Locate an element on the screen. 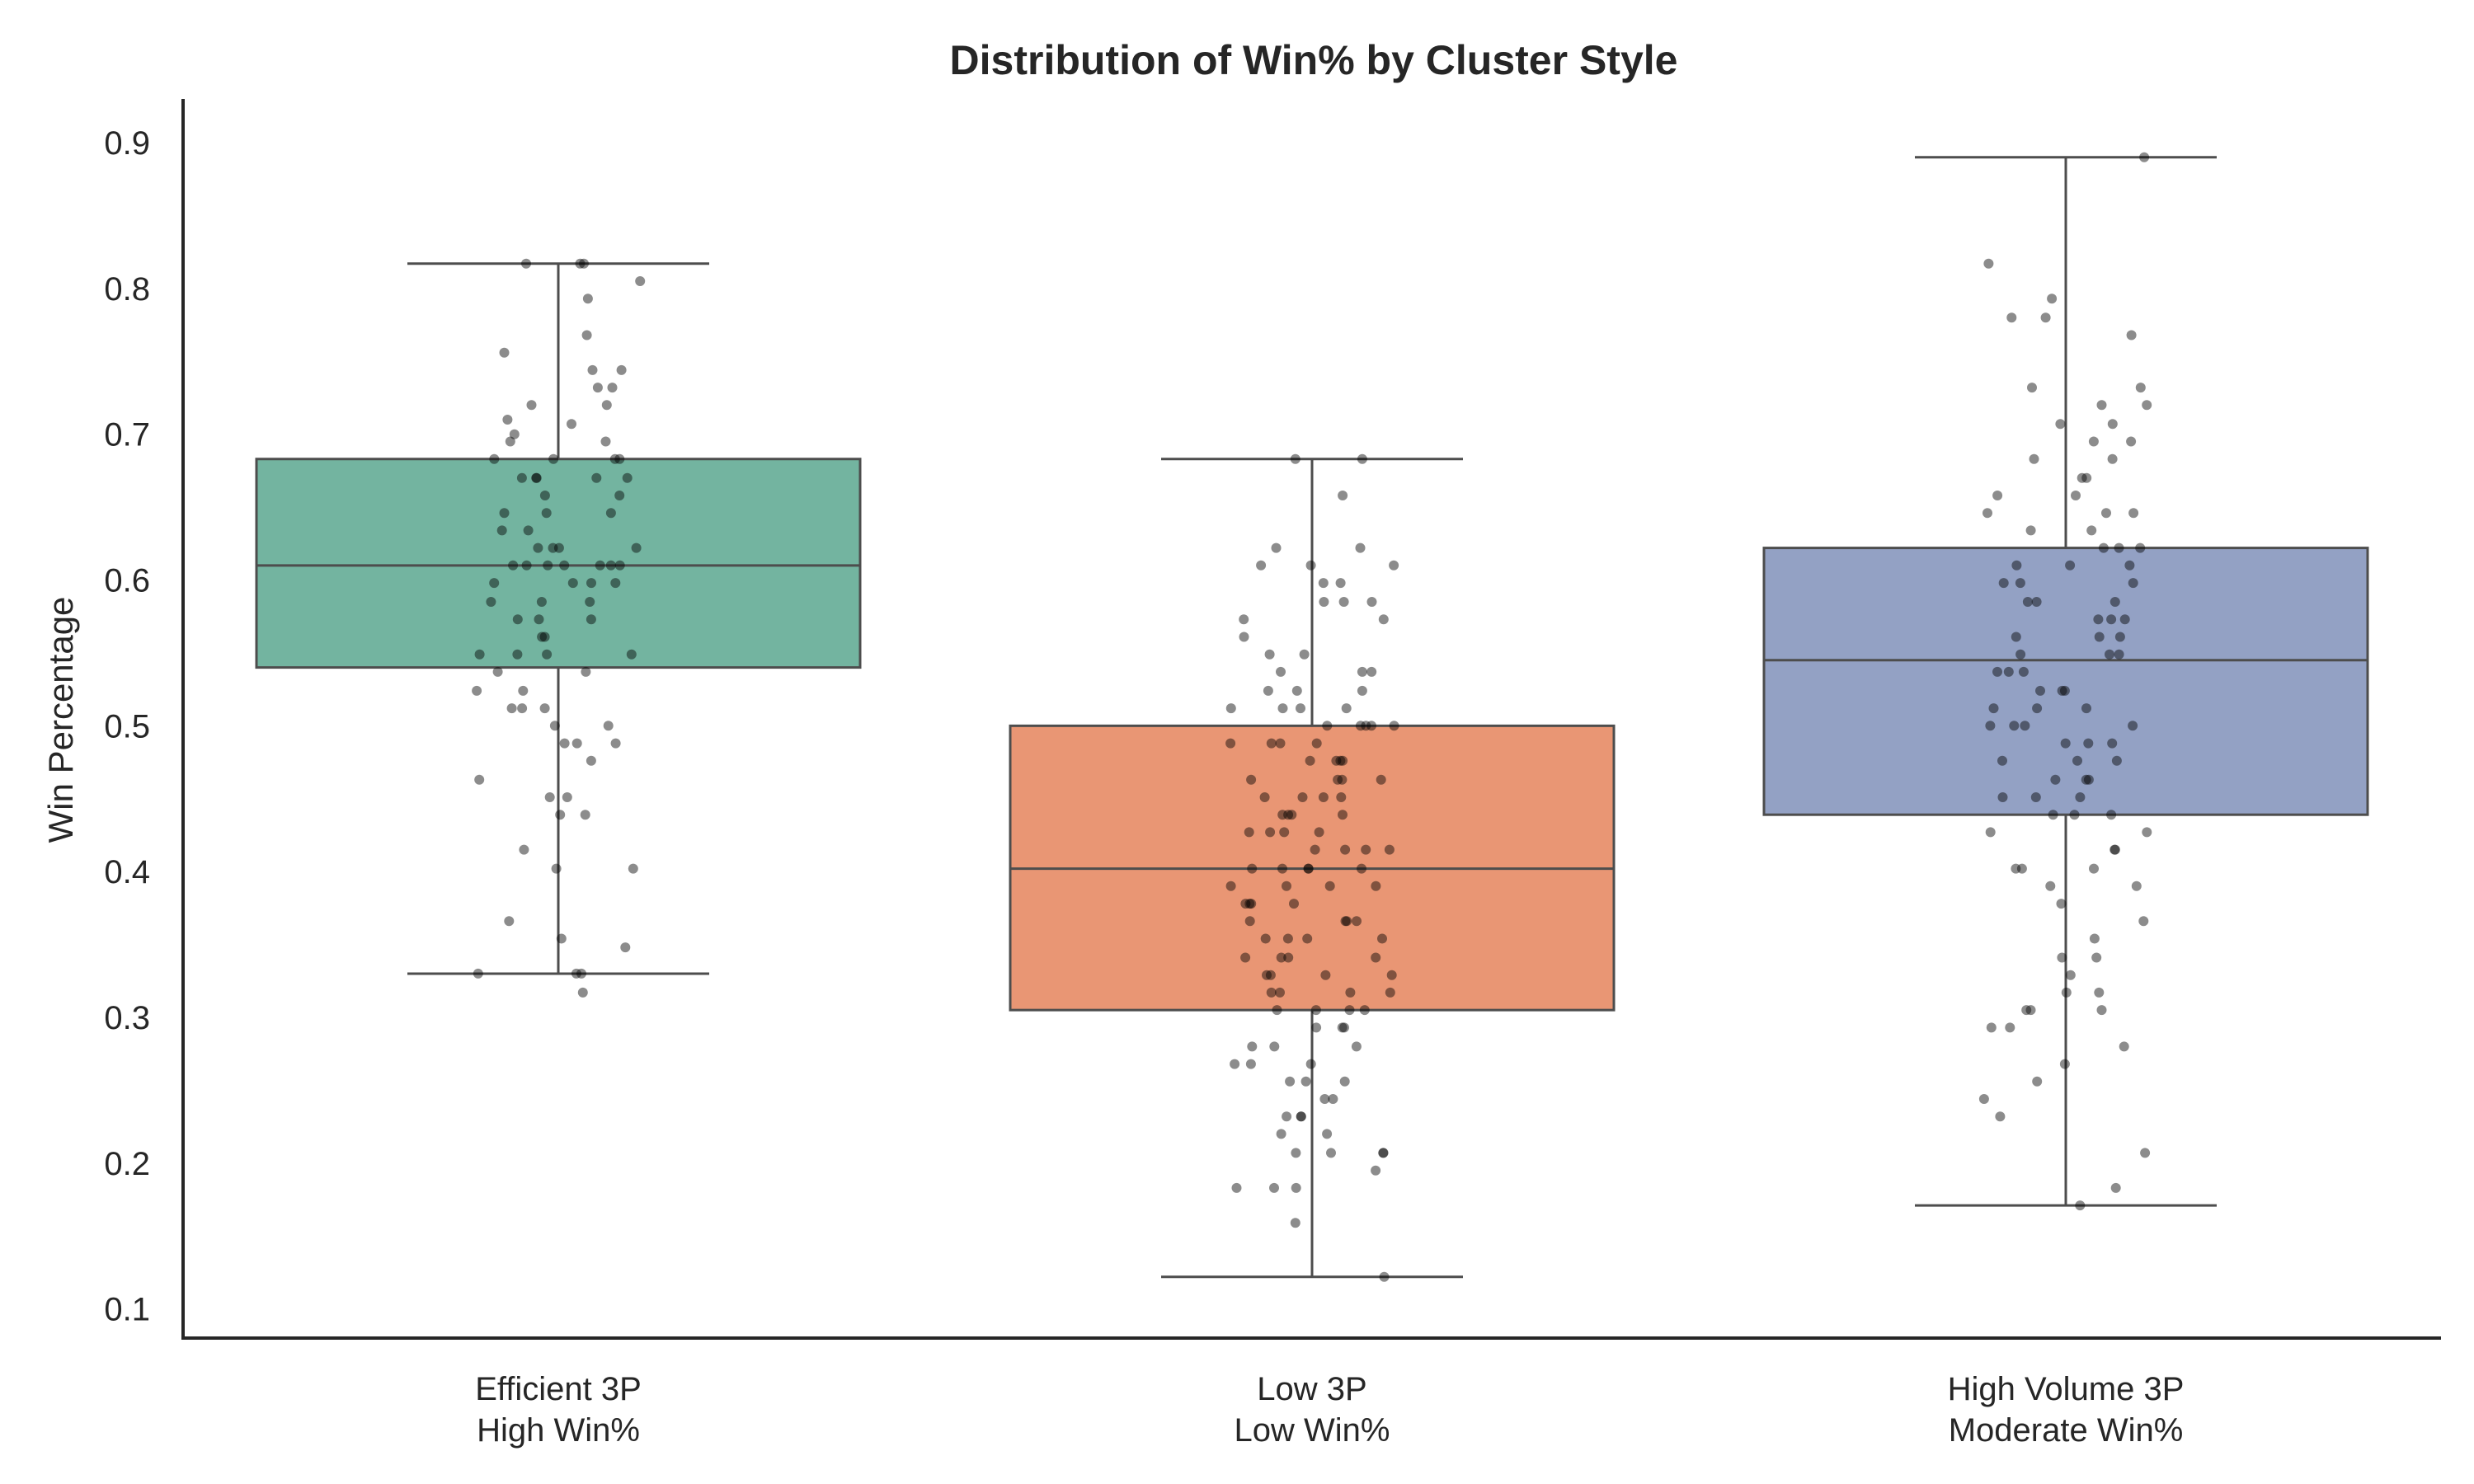 The height and width of the screenshot is (1484, 2474). x-tick-label: Moderate Win% is located at coordinates (2066, 1430).